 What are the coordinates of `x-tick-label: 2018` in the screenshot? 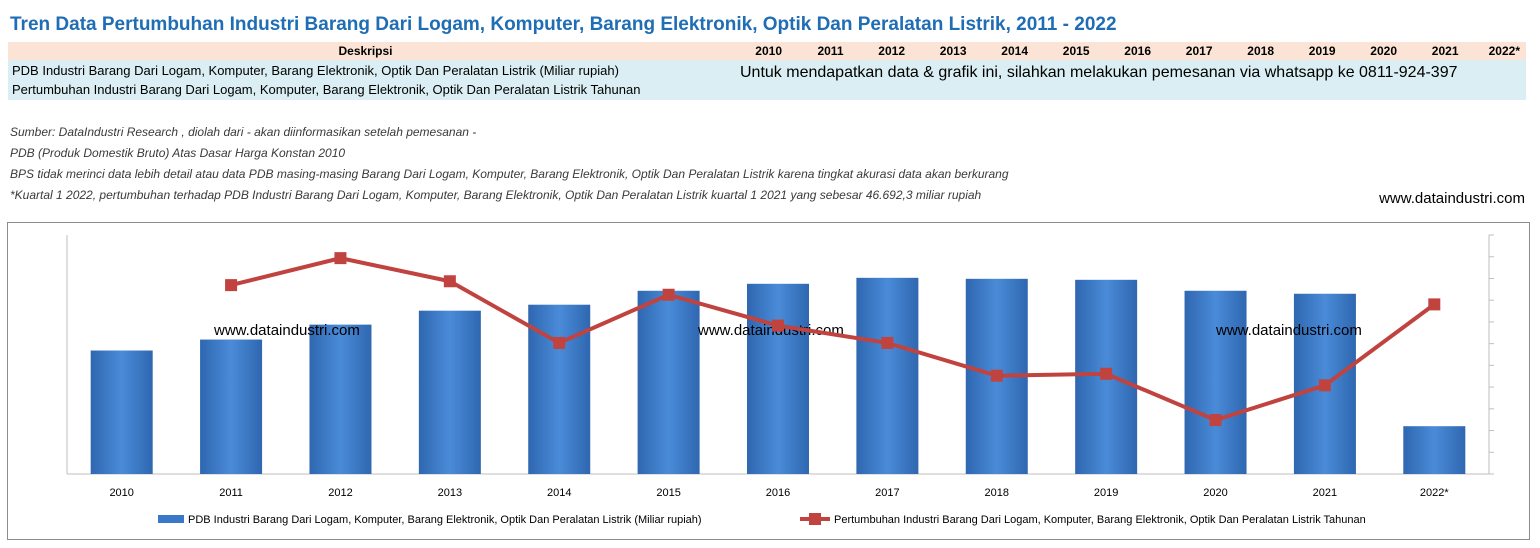 It's located at (997, 493).